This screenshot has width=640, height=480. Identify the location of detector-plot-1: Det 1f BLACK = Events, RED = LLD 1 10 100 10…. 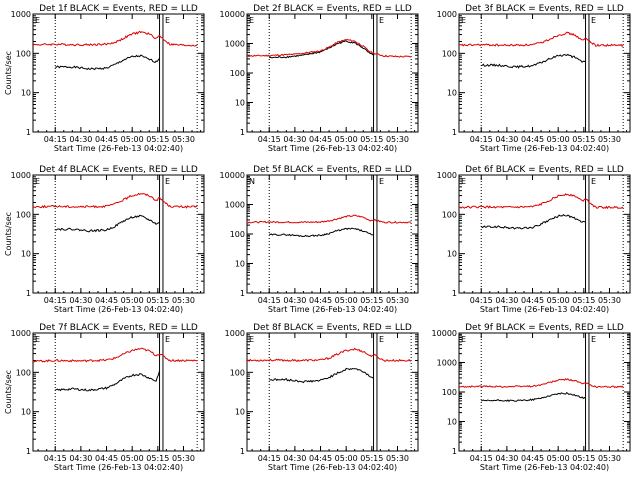
(104, 78).